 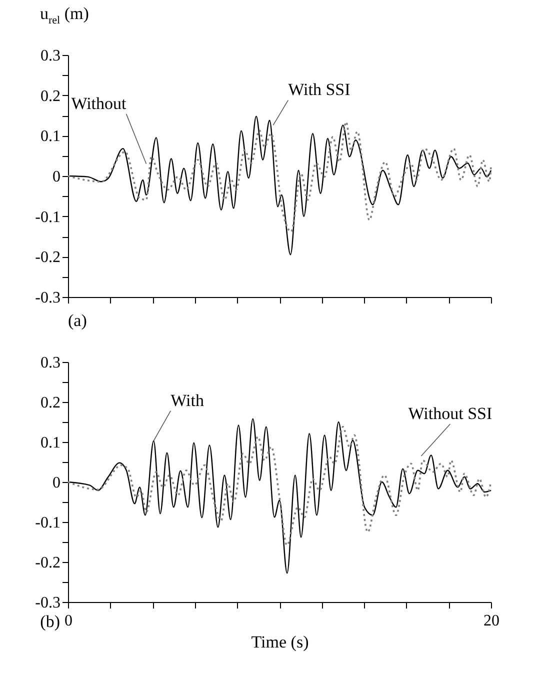 What do you see at coordinates (450, 413) in the screenshot?
I see `annotation: Without SSI` at bounding box center [450, 413].